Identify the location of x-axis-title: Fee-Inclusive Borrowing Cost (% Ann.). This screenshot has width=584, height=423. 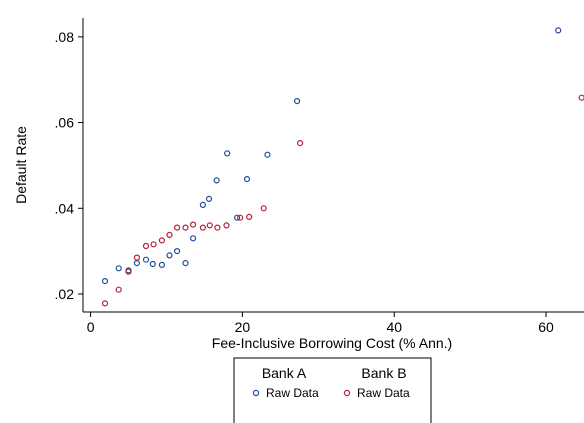
(332, 343).